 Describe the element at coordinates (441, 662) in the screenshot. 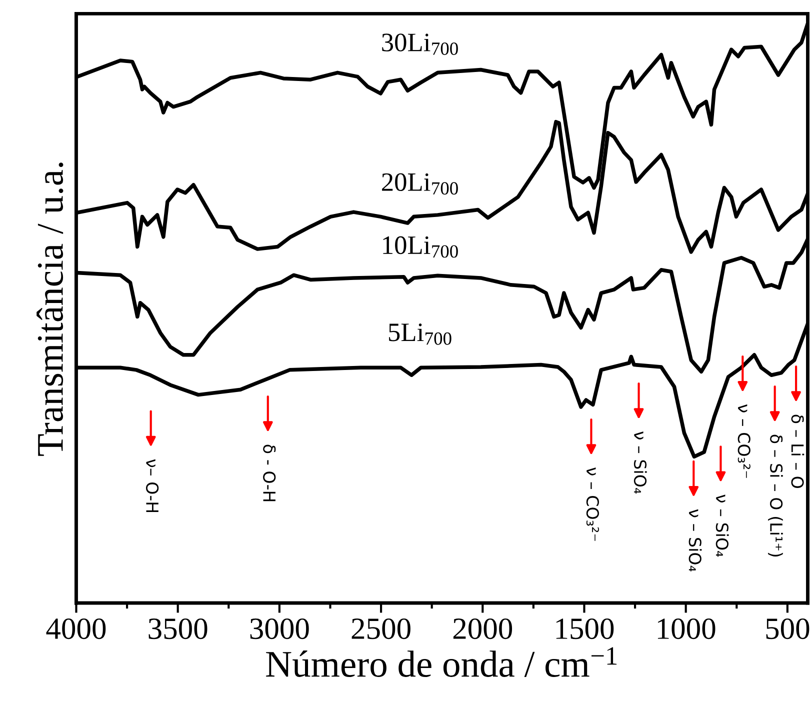

I see `x-axis-title: Número de onda / cm$^{−1}$` at that location.